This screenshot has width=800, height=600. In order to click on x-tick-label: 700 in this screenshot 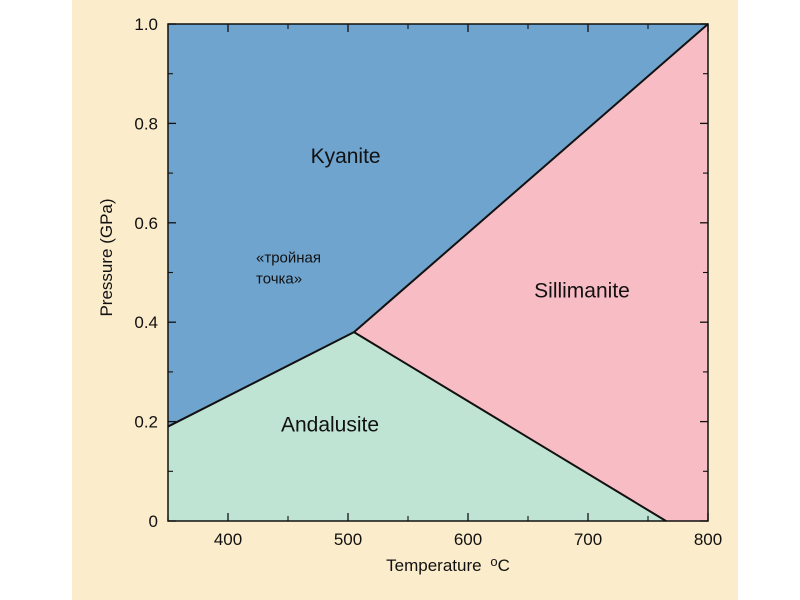, I will do `click(588, 539)`.